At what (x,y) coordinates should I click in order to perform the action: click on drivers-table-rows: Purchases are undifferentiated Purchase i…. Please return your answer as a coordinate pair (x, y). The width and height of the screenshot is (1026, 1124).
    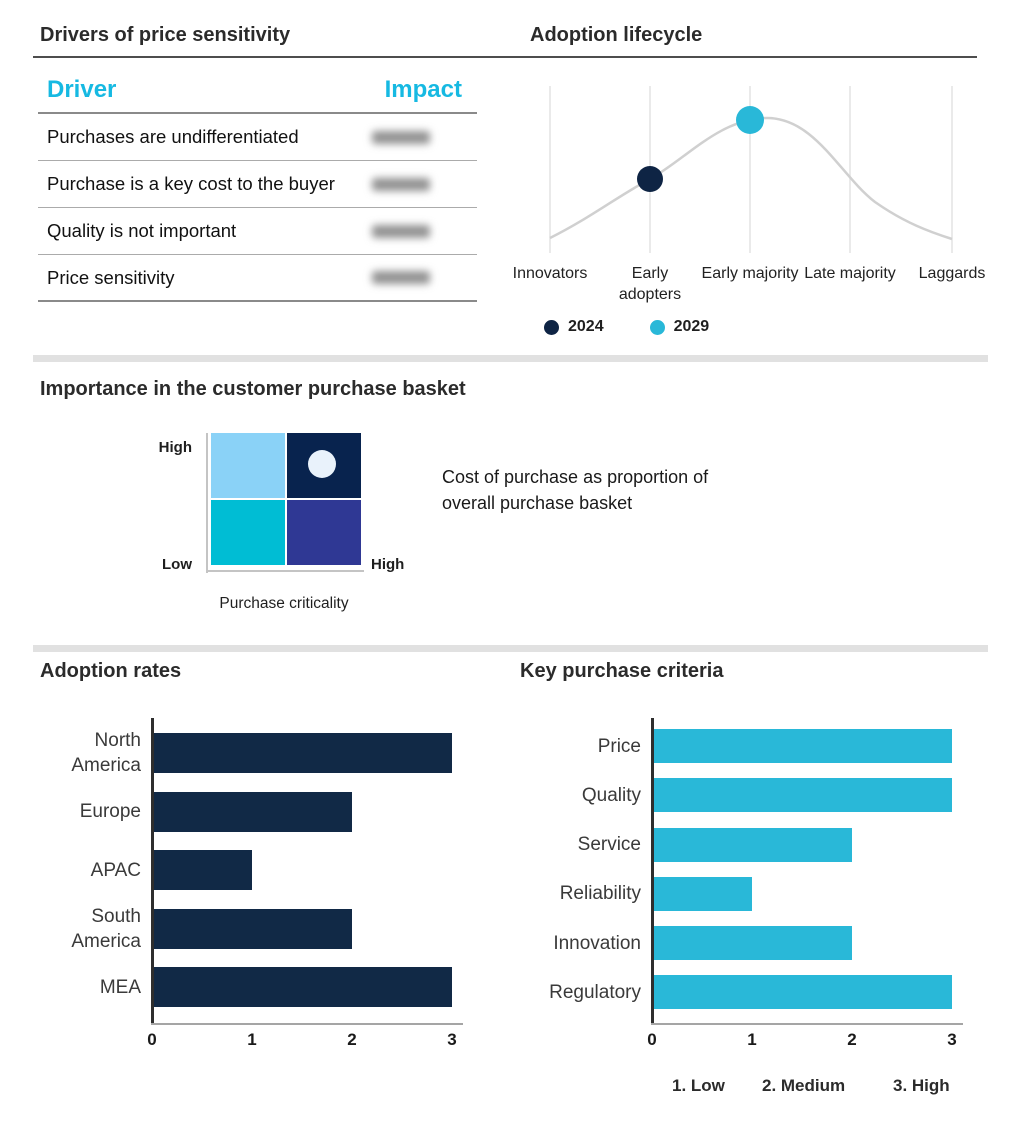
    Looking at the image, I should click on (257, 208).